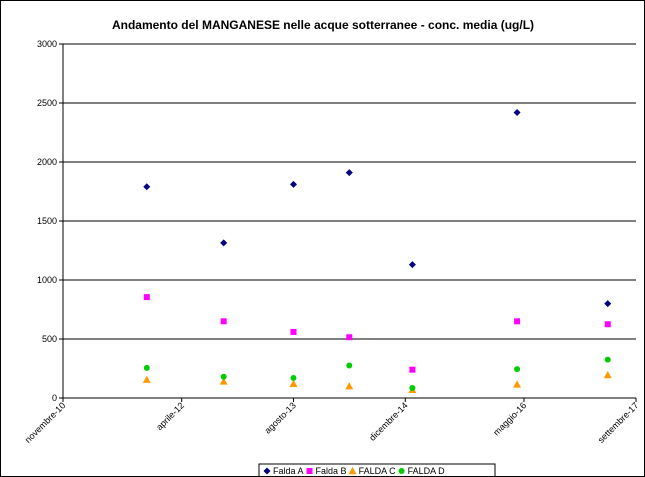 Image resolution: width=645 pixels, height=477 pixels. I want to click on legend-label: FALDA C, so click(378, 471).